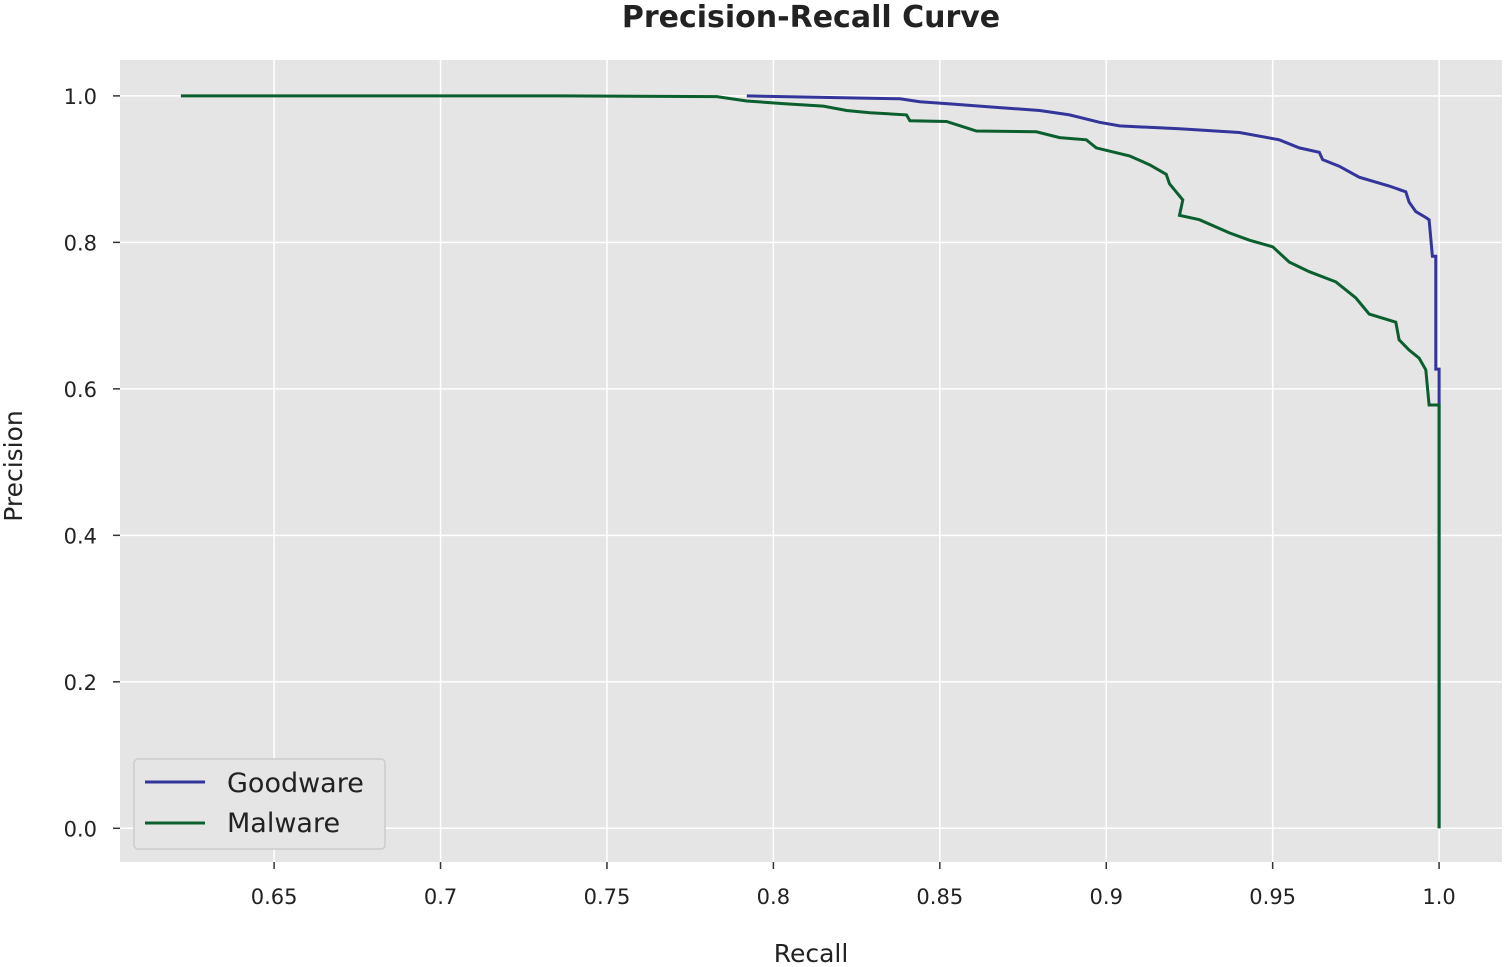  I want to click on y-tick-label: 0.8, so click(80, 243).